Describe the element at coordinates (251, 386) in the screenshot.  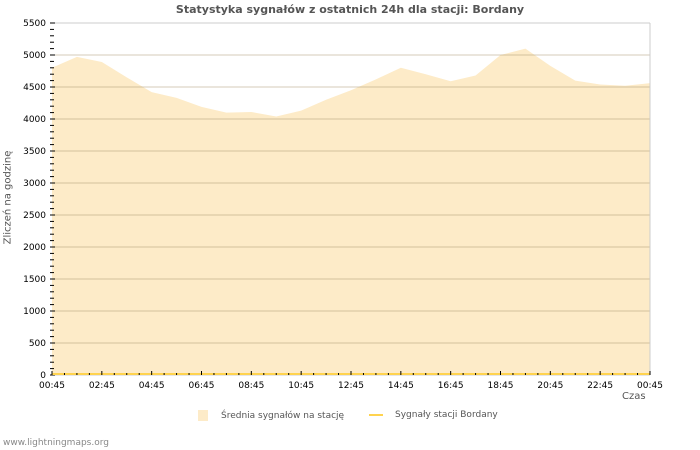
I see `x-tick-label: 08:45` at that location.